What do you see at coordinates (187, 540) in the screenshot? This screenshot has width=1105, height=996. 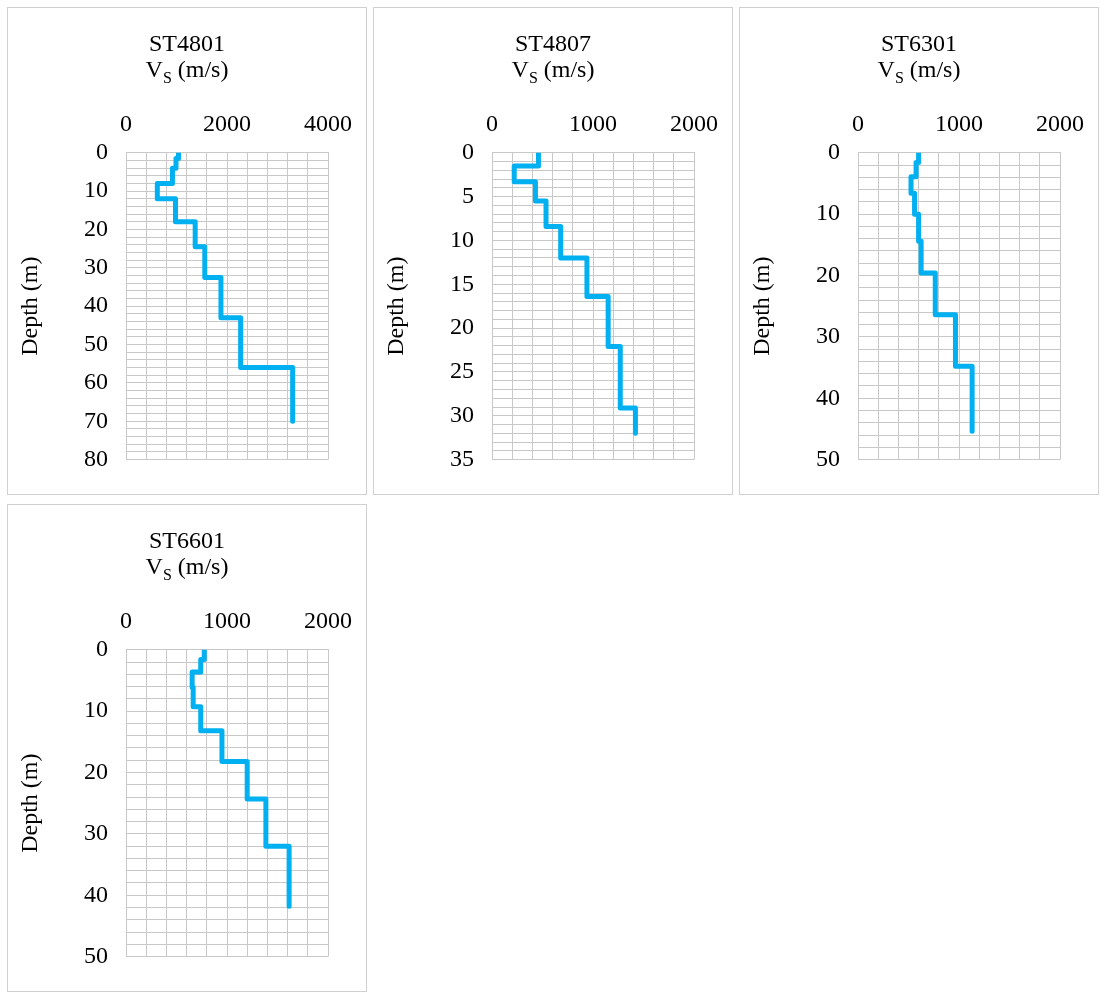 I see `chart-title: ST6601` at bounding box center [187, 540].